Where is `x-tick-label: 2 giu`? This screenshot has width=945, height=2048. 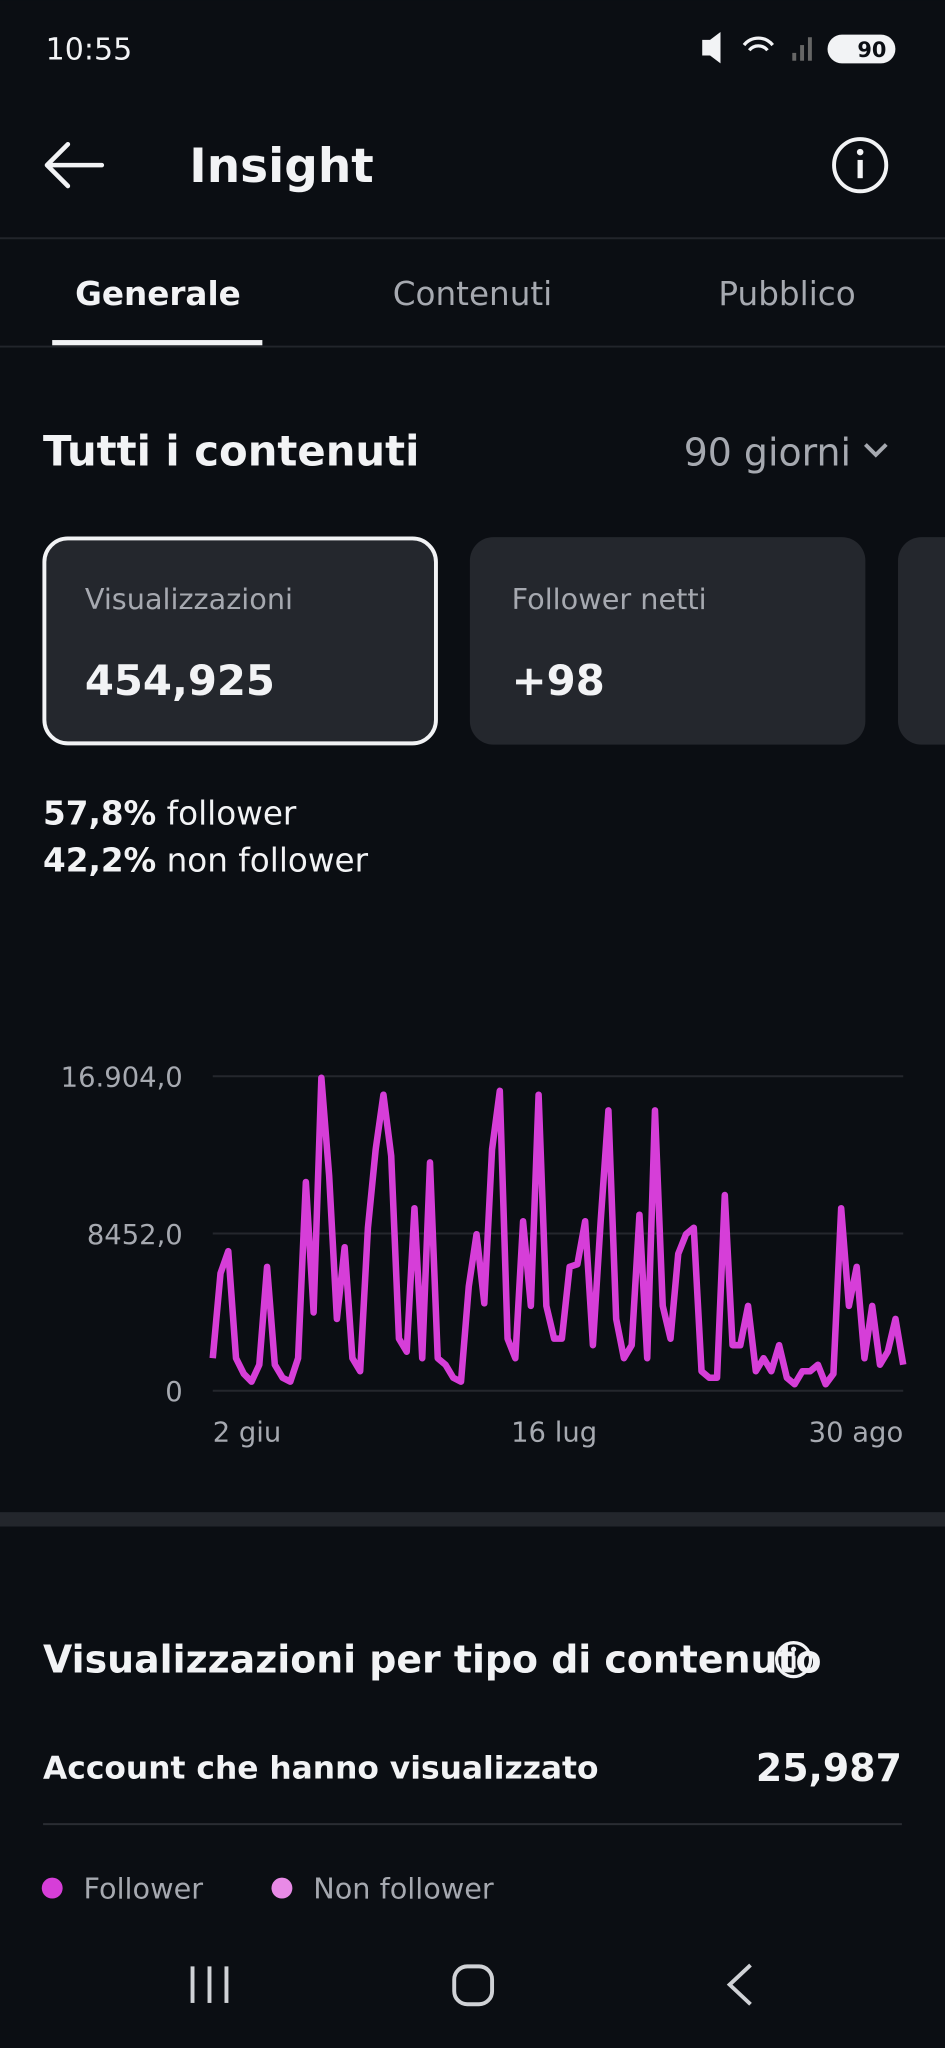
x-tick-label: 2 giu is located at coordinates (247, 1433).